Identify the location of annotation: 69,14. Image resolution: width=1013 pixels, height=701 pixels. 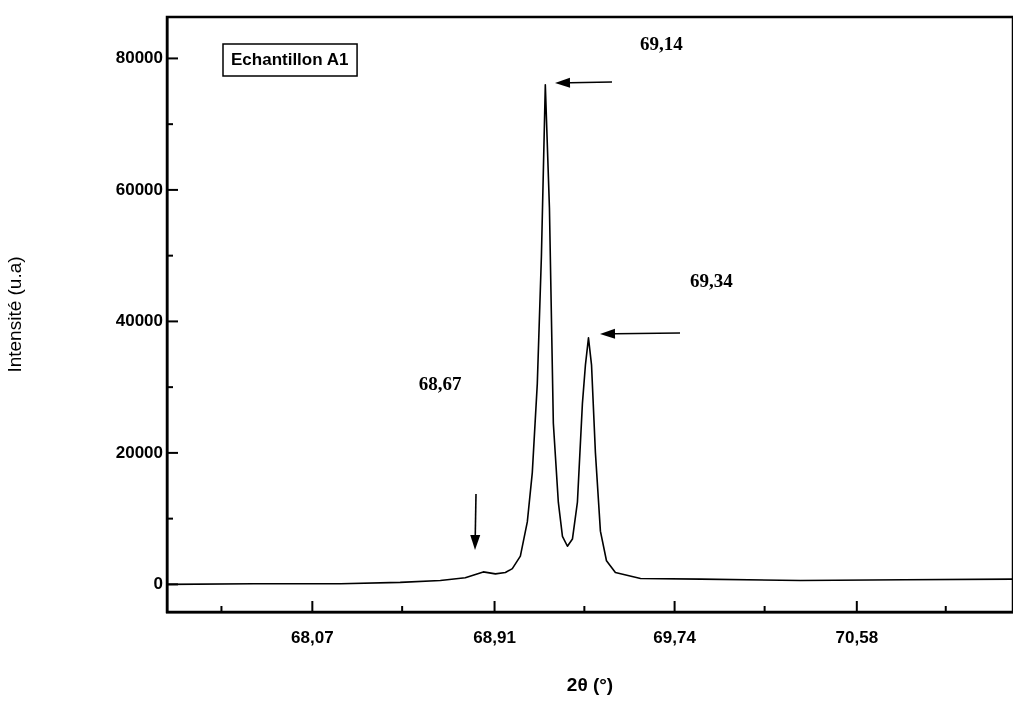
(662, 43).